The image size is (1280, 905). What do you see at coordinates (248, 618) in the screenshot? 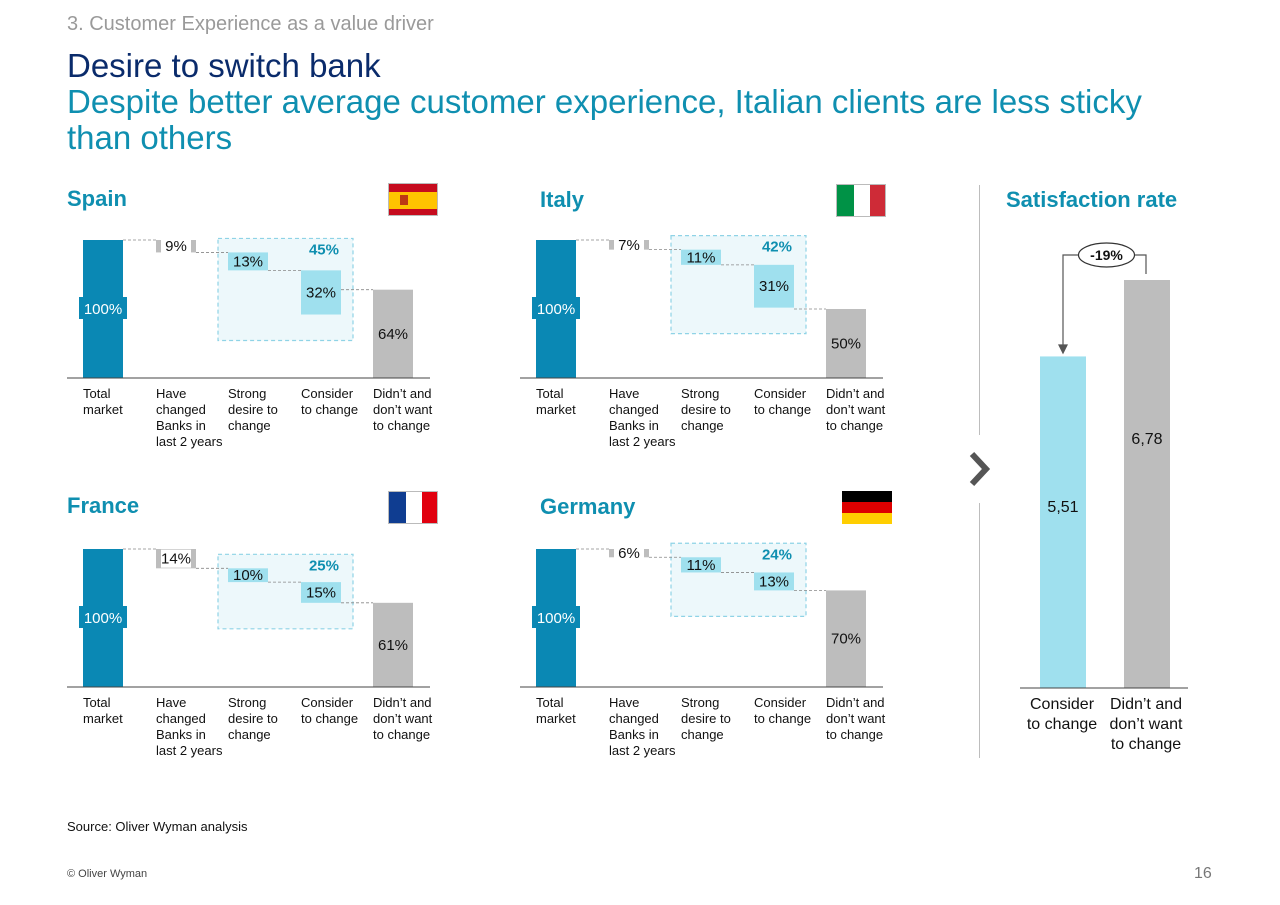
I see `waterfall-chart-france: 100% 14% 10% 15% 61% 25%` at bounding box center [248, 618].